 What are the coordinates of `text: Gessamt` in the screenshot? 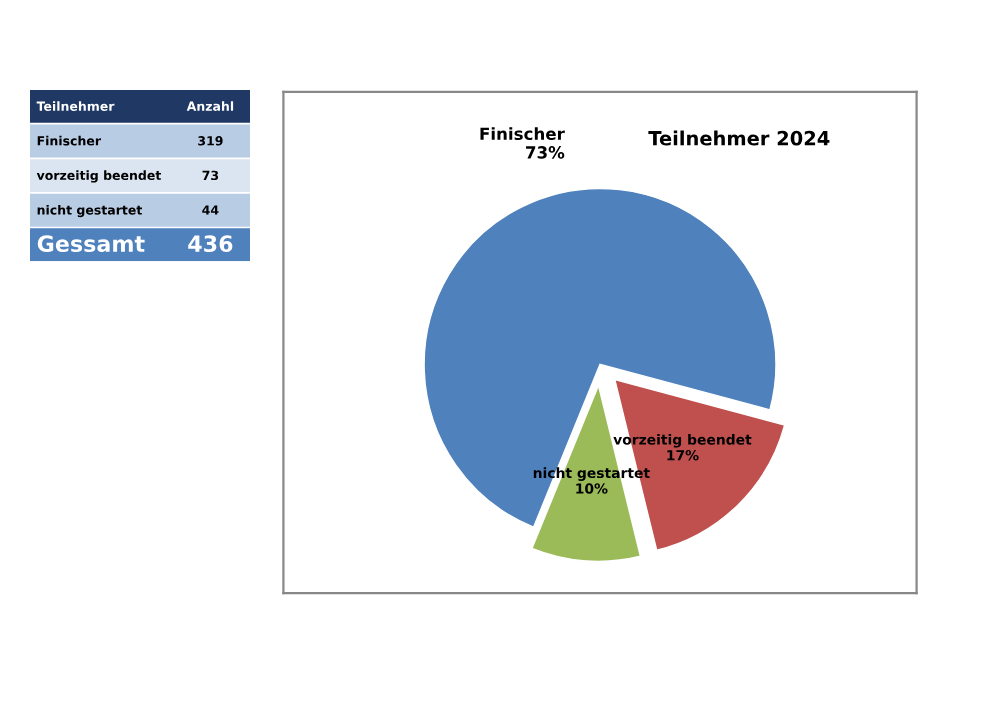 It's located at (91, 244).